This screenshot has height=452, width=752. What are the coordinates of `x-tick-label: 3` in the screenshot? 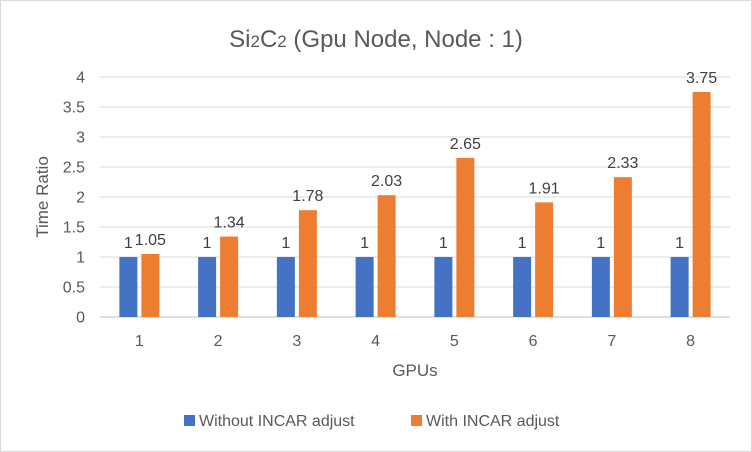 It's located at (296, 341).